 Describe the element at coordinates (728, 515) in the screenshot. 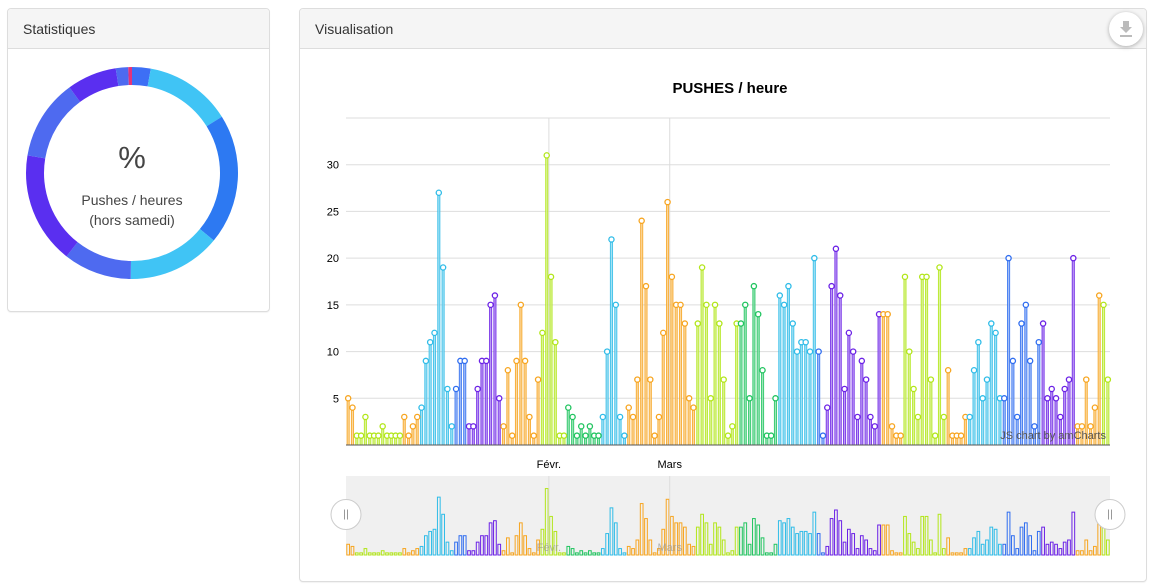

I see `scrollbar-background` at that location.